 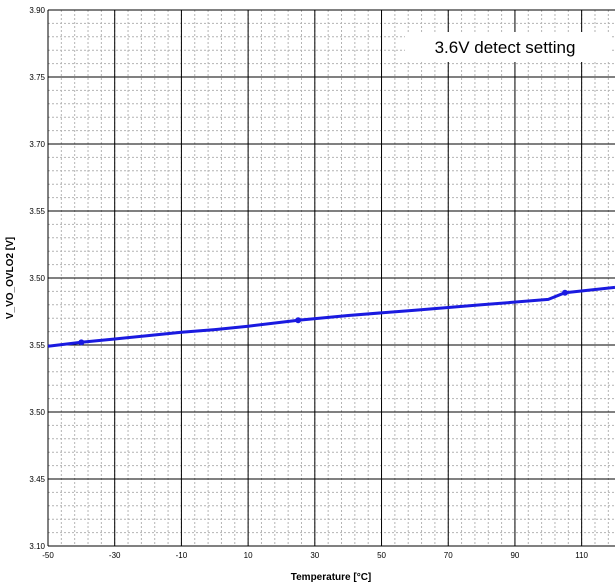 I want to click on x-axis-title: Temperature [°C], so click(x=331, y=577).